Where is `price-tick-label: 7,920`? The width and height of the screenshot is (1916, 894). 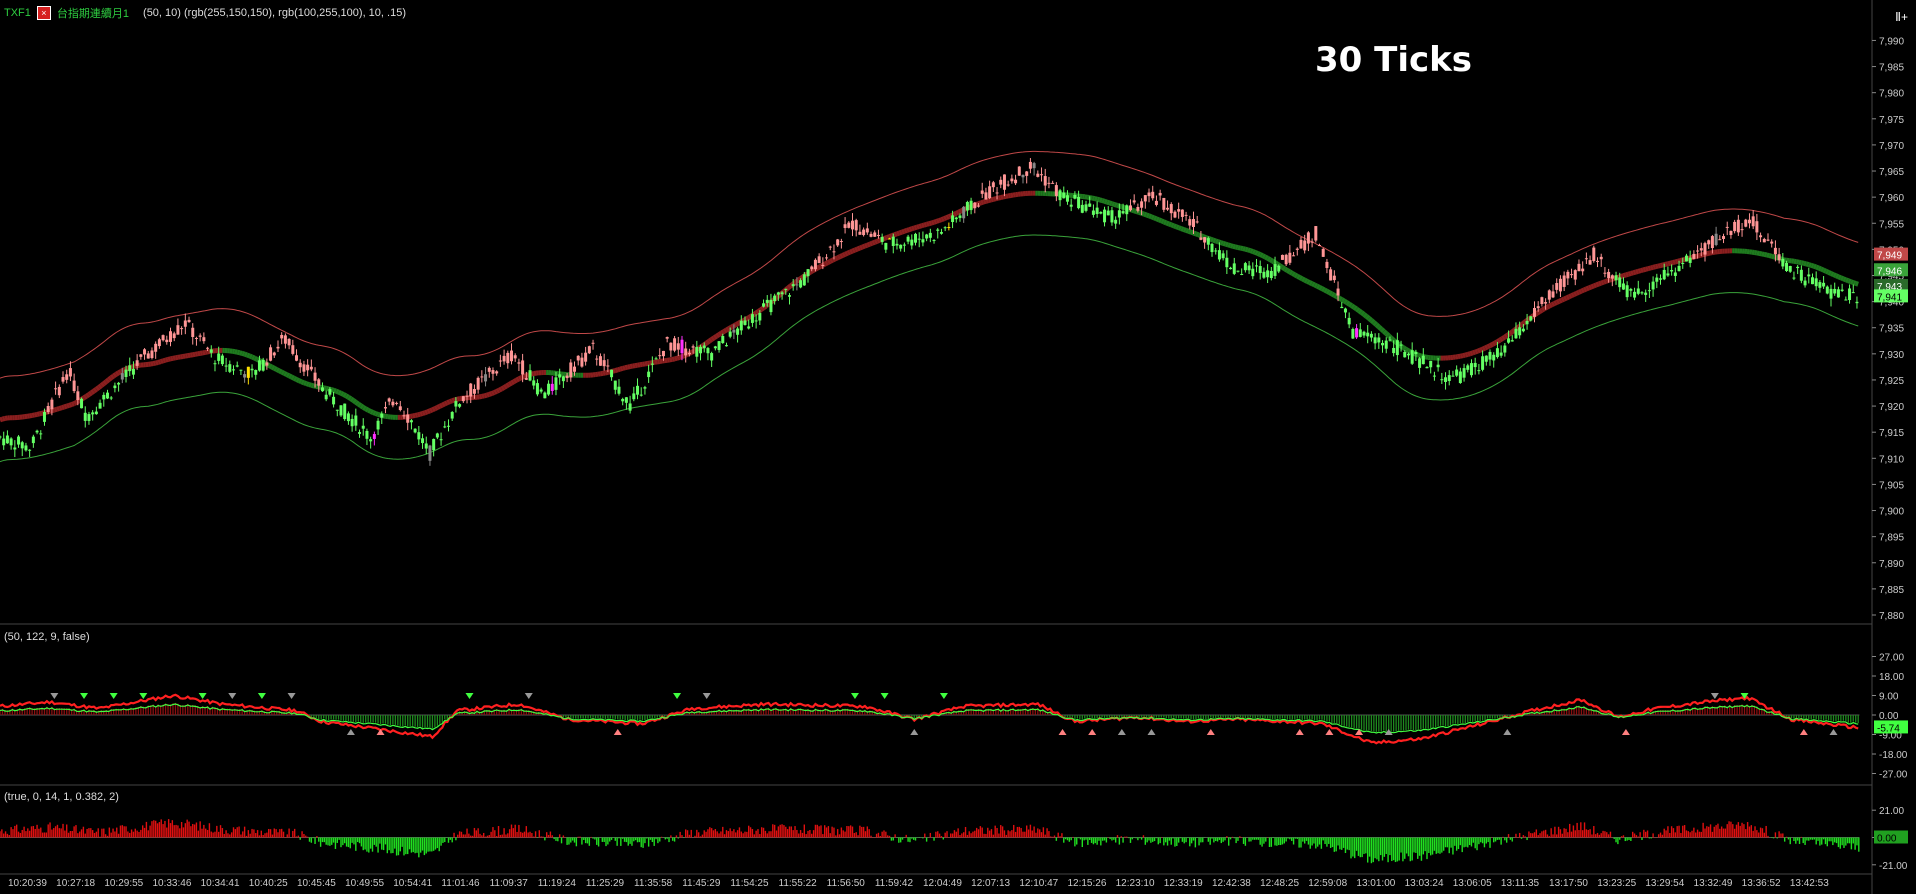
price-tick-label: 7,920 is located at coordinates (1891, 407).